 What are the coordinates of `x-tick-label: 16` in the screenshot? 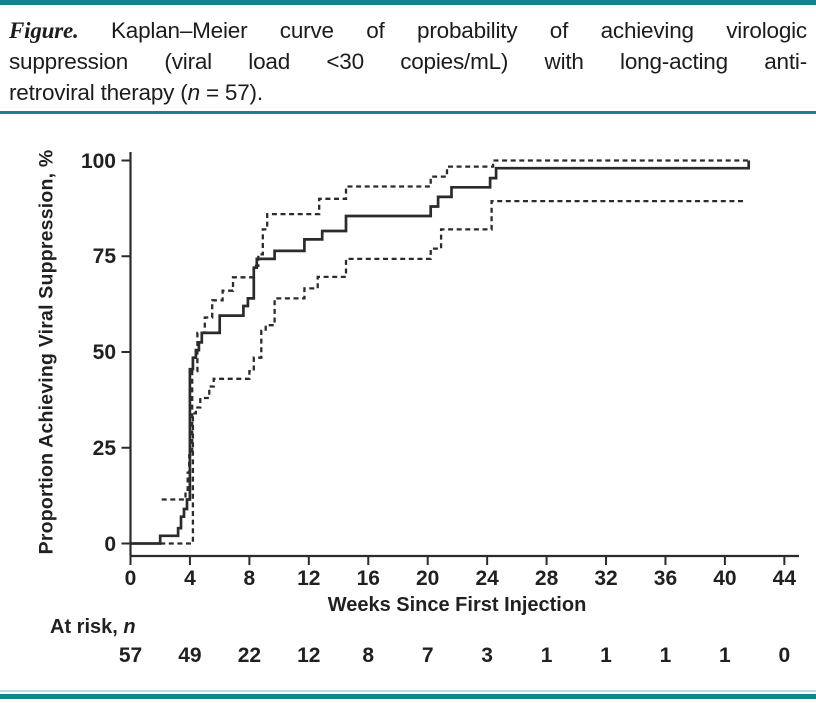 It's located at (368, 578).